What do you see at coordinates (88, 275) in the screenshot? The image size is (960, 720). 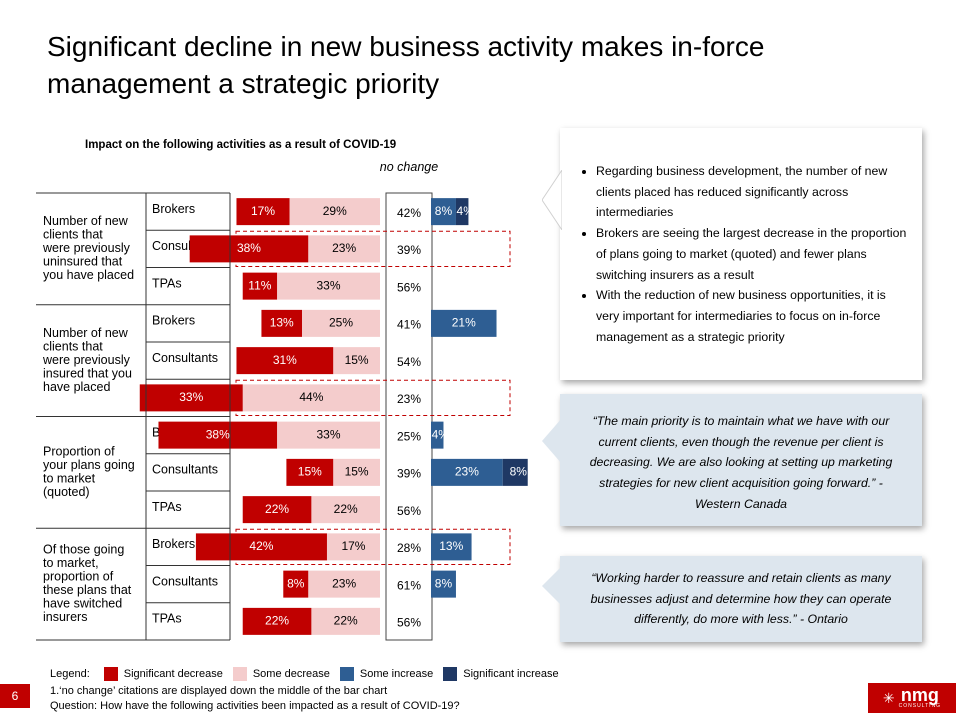 I see `group-label: you have placed` at bounding box center [88, 275].